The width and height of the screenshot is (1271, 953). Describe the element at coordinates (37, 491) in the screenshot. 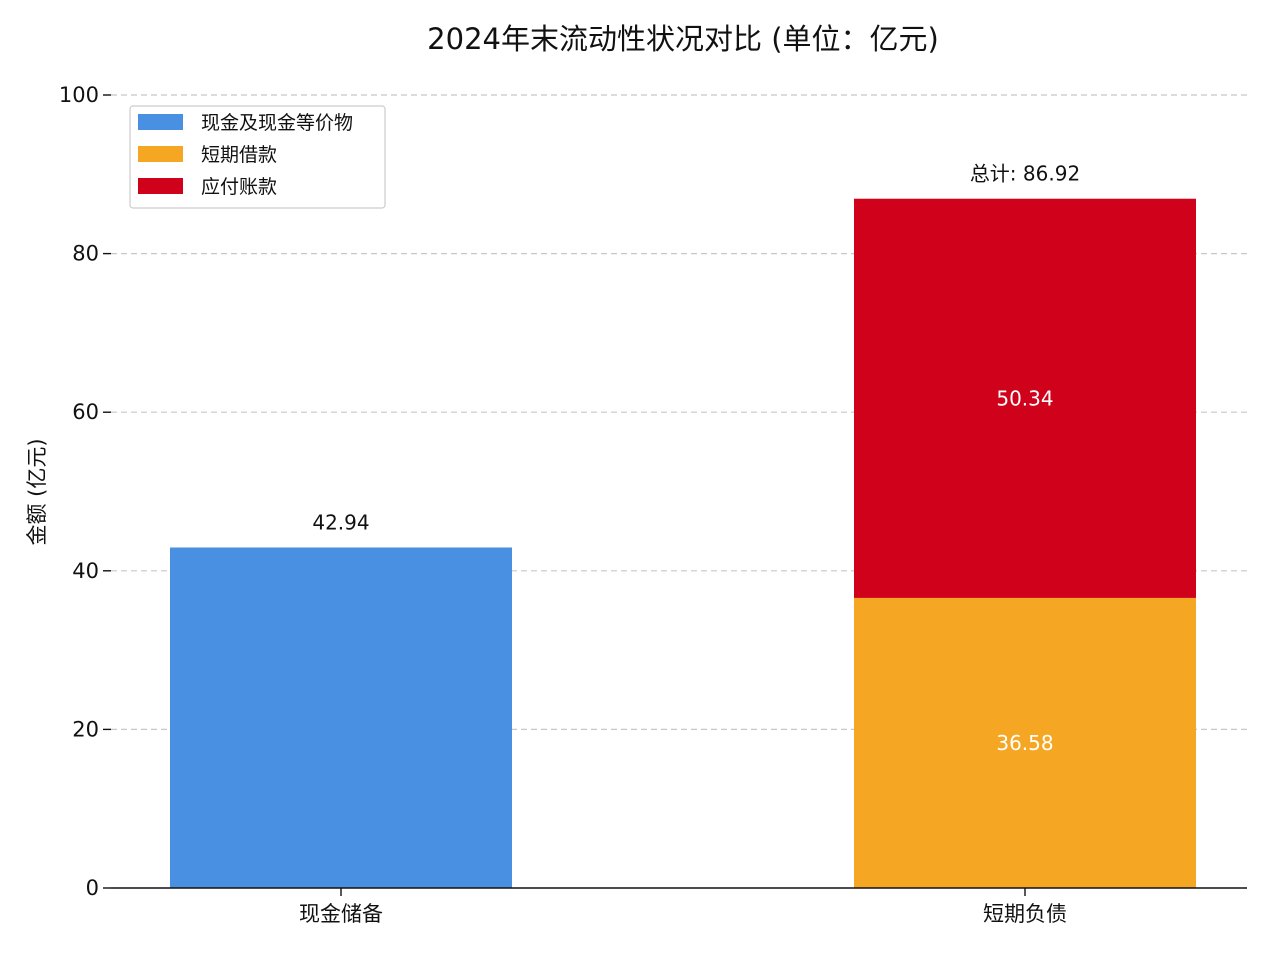

I see `y-axis-label: 金额 (亿元)` at that location.